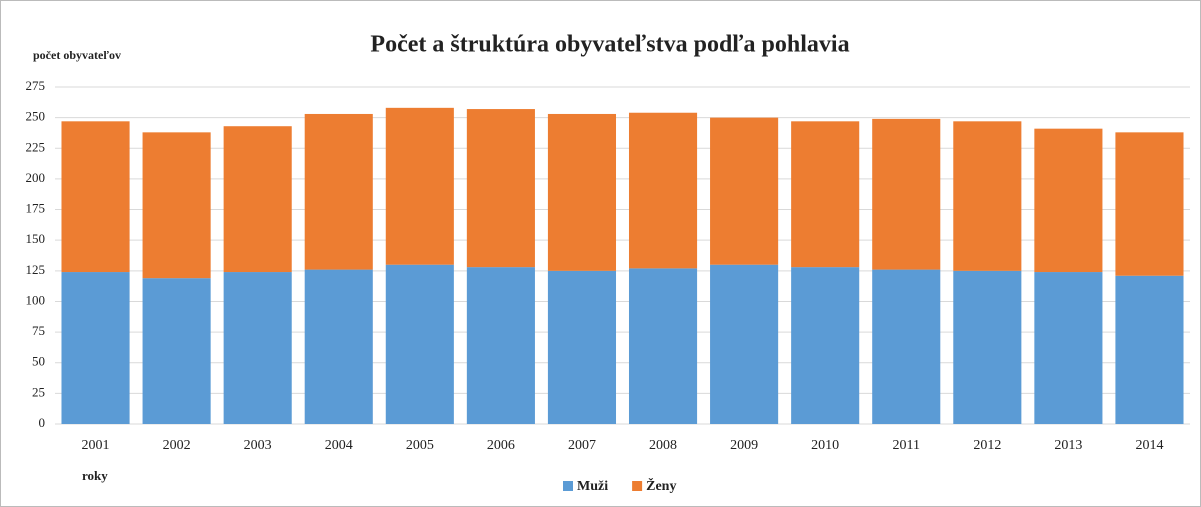 This screenshot has height=507, width=1201. Describe the element at coordinates (36, 269) in the screenshot. I see `y-tick-label: 125` at that location.